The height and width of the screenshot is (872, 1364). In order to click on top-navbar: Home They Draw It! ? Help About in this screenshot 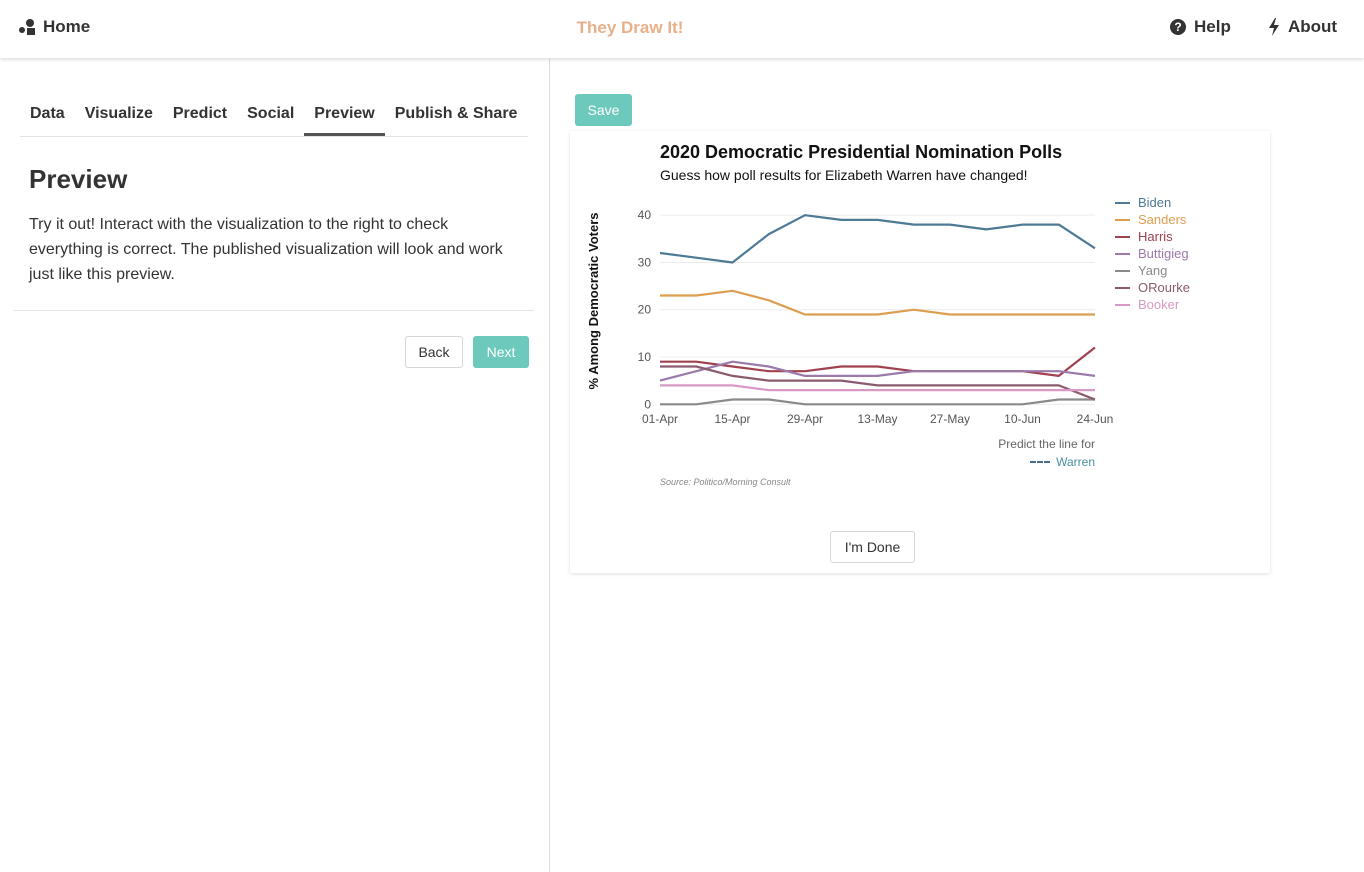, I will do `click(682, 29)`.